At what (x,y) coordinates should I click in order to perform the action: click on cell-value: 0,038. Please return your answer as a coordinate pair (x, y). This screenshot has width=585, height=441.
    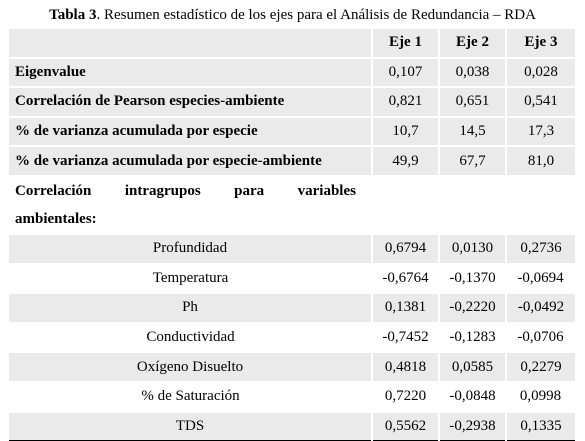
    Looking at the image, I should click on (472, 72).